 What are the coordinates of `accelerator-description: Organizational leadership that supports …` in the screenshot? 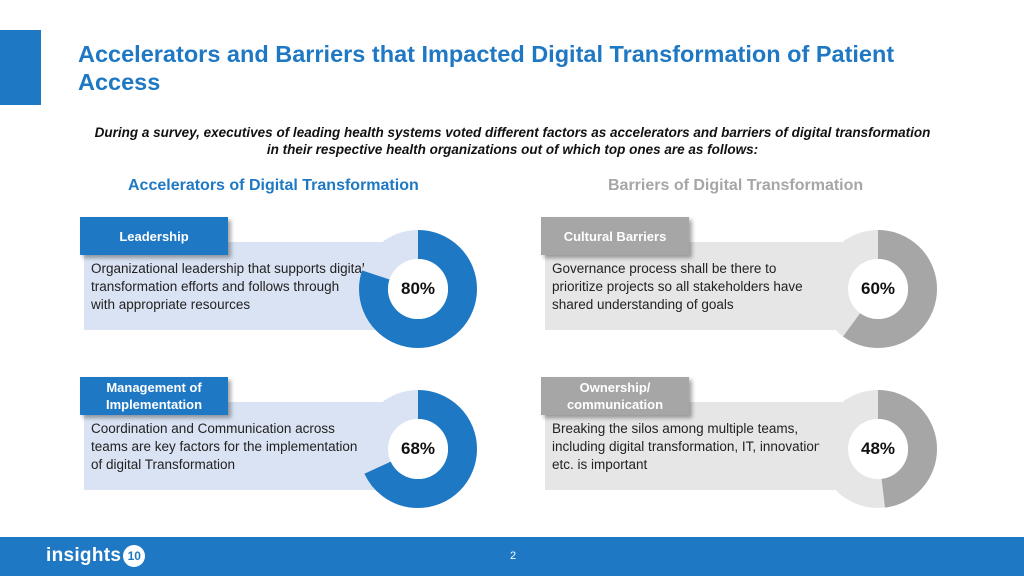 It's located at (228, 286).